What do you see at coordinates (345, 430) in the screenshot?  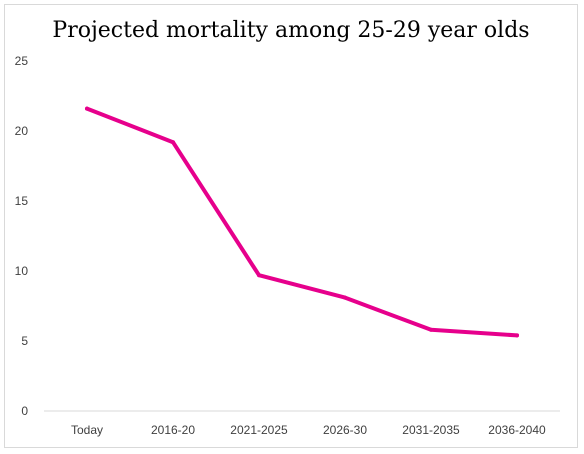 I see `x-tick-label: 2026-30` at bounding box center [345, 430].